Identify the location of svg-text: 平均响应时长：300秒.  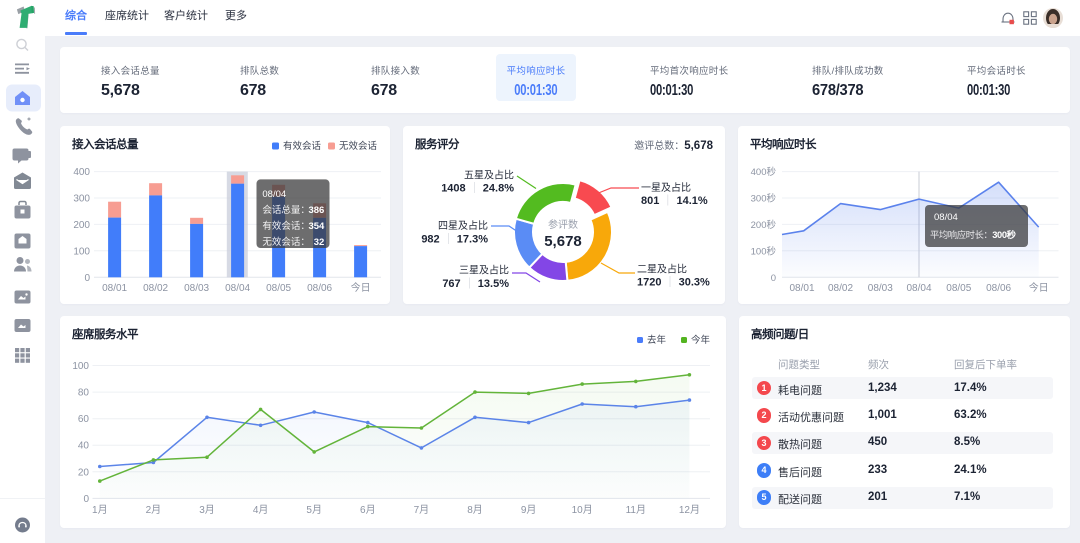
(973, 234).